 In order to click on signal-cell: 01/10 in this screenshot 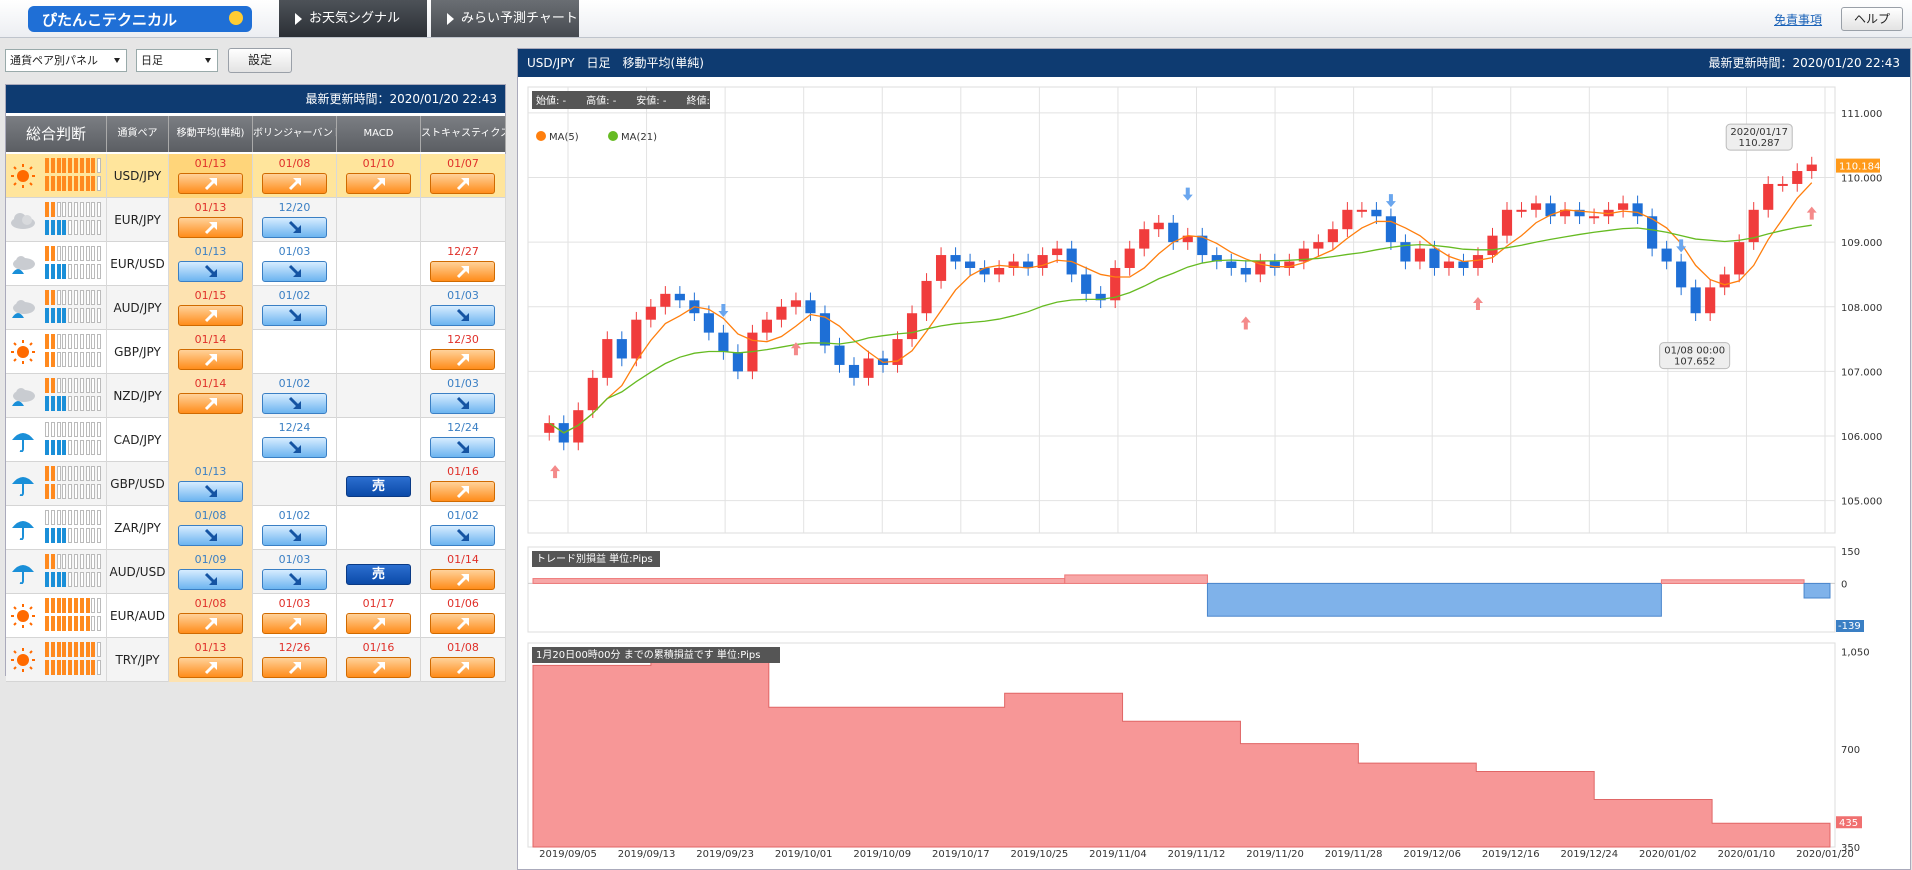, I will do `click(379, 176)`.